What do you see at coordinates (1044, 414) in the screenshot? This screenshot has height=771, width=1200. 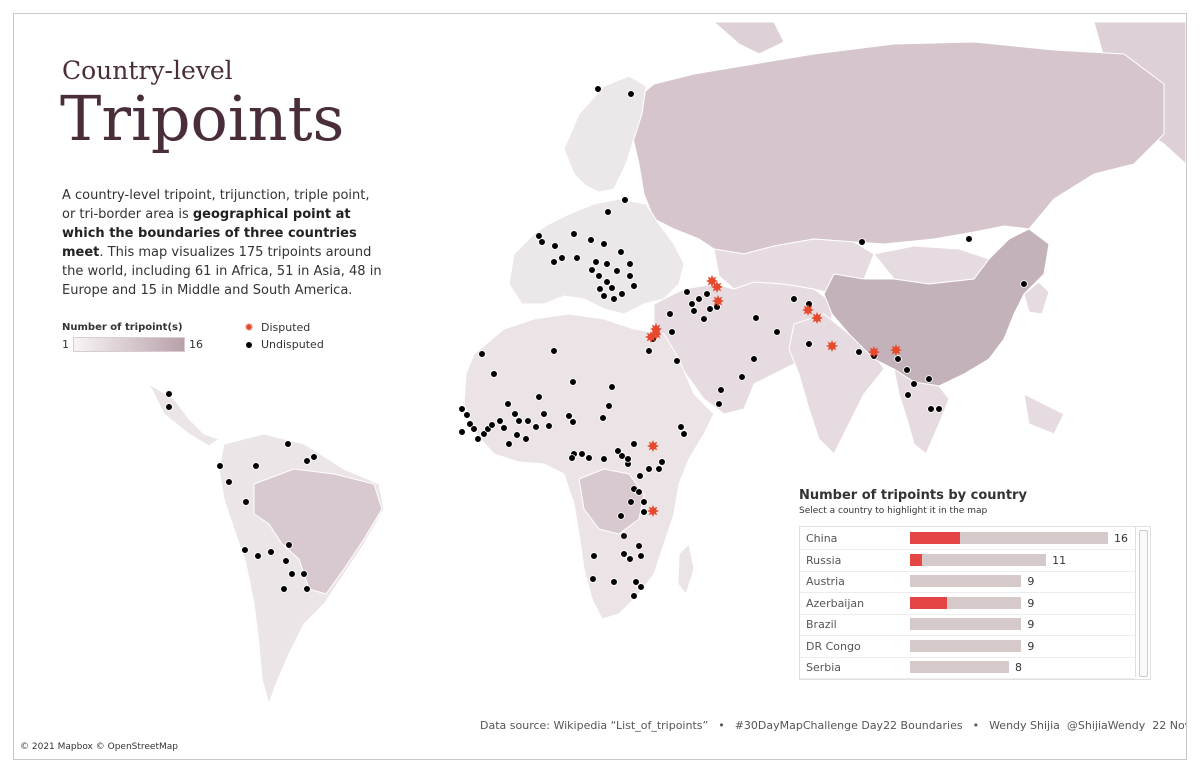 I see `oceania-edge` at bounding box center [1044, 414].